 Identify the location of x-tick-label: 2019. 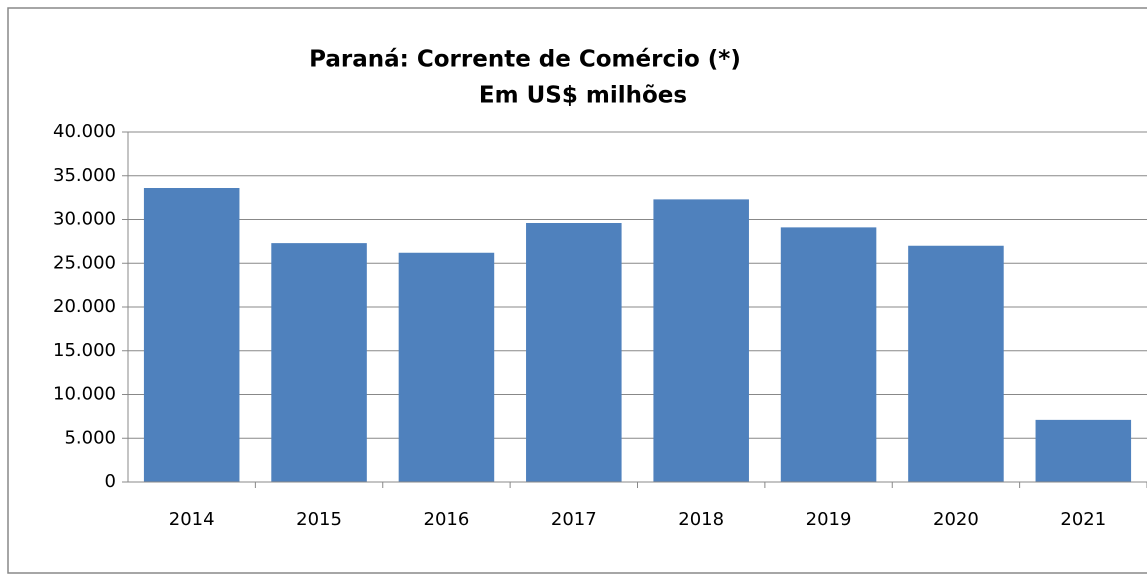
(829, 519).